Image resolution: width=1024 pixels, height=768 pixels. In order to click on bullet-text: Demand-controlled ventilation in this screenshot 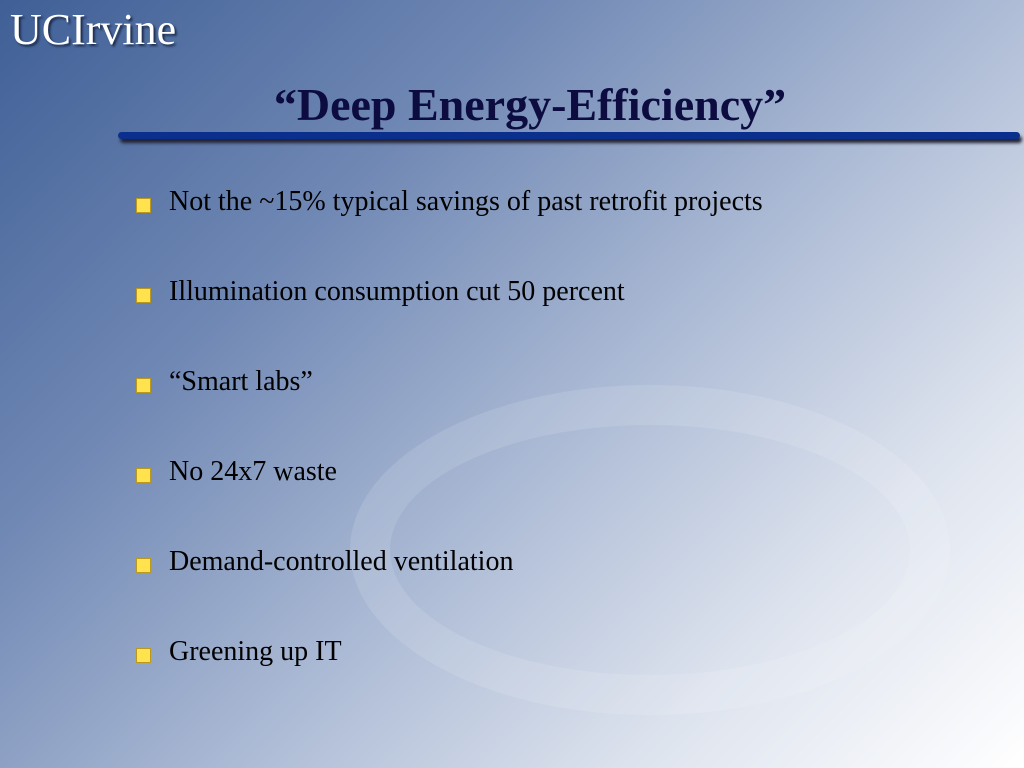, I will do `click(341, 561)`.